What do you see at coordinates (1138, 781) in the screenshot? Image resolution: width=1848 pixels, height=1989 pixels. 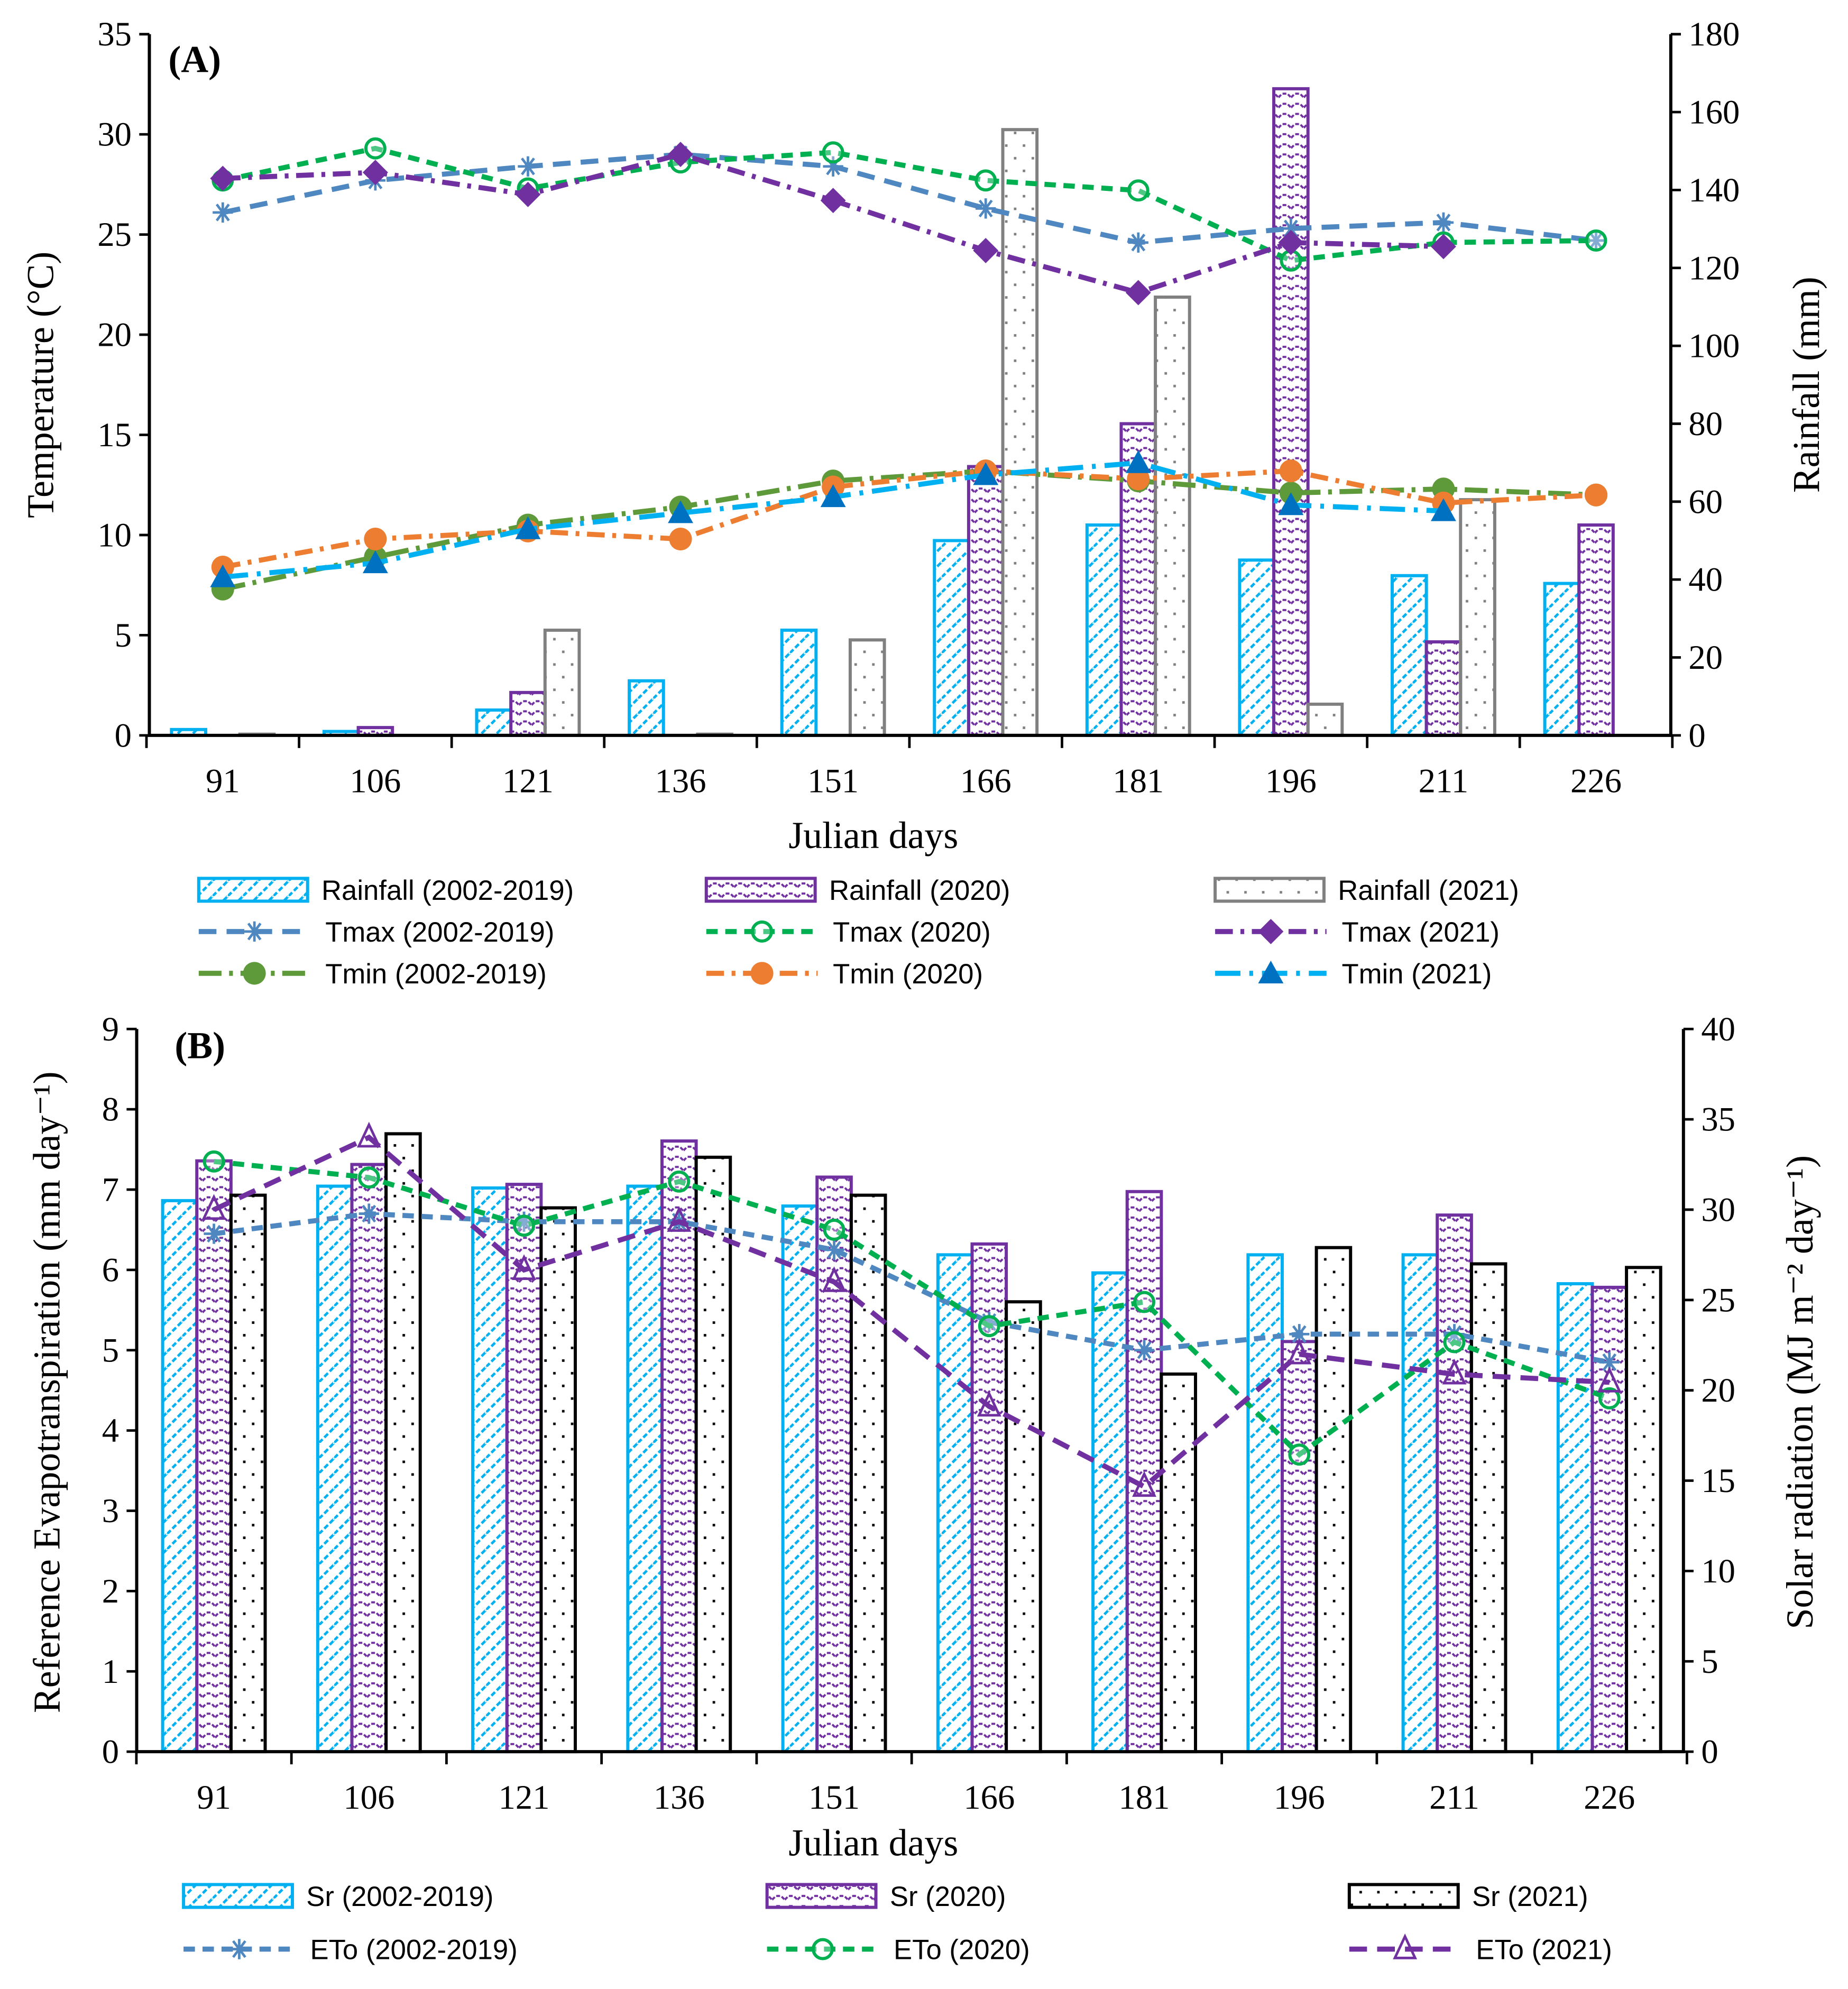 I see `x-tick-label: 181` at bounding box center [1138, 781].